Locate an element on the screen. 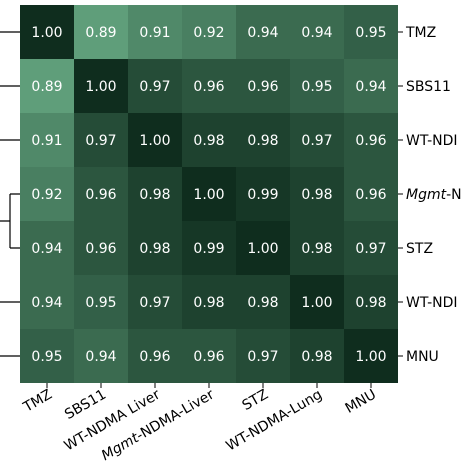  cell-value-label-r6-c0: 0.95 is located at coordinates (46, 357).